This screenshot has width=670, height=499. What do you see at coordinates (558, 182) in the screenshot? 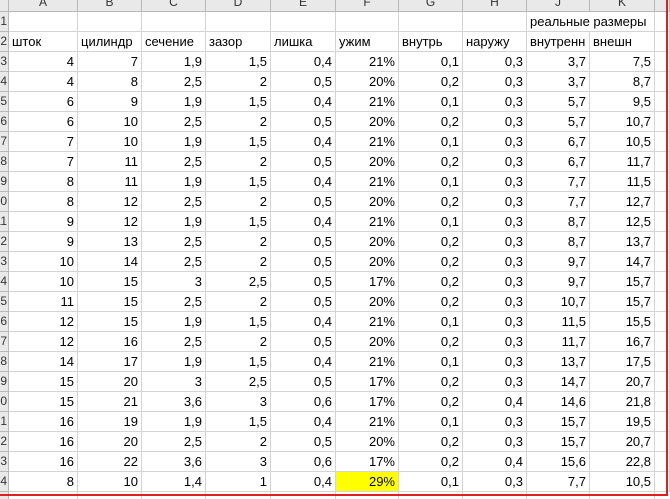
I see `cell: 7,7` at bounding box center [558, 182].